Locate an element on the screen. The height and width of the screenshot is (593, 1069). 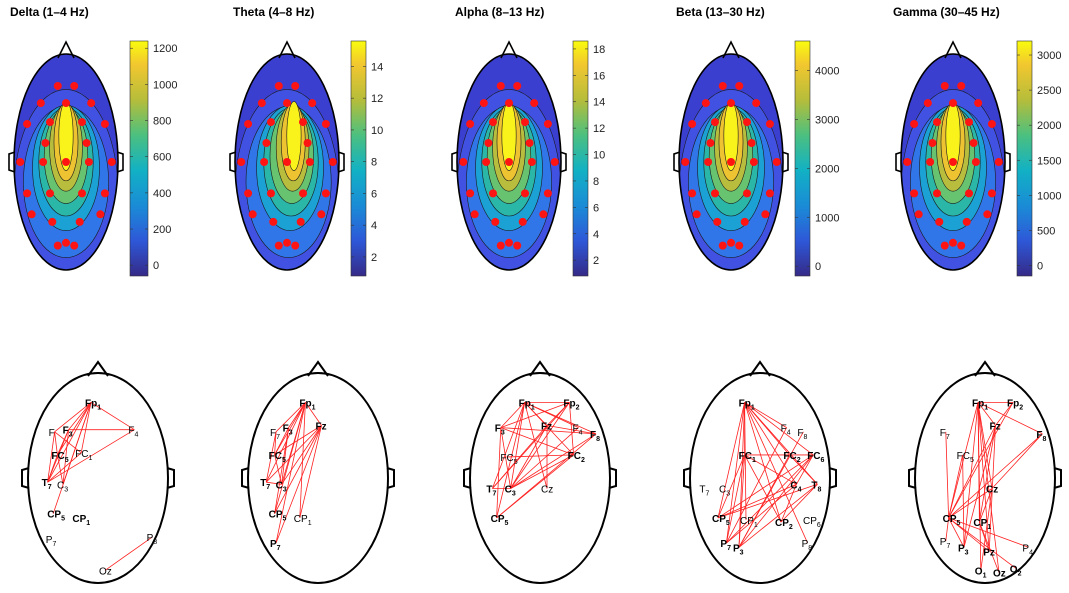
electrode-label: C4 is located at coordinates (795, 486).